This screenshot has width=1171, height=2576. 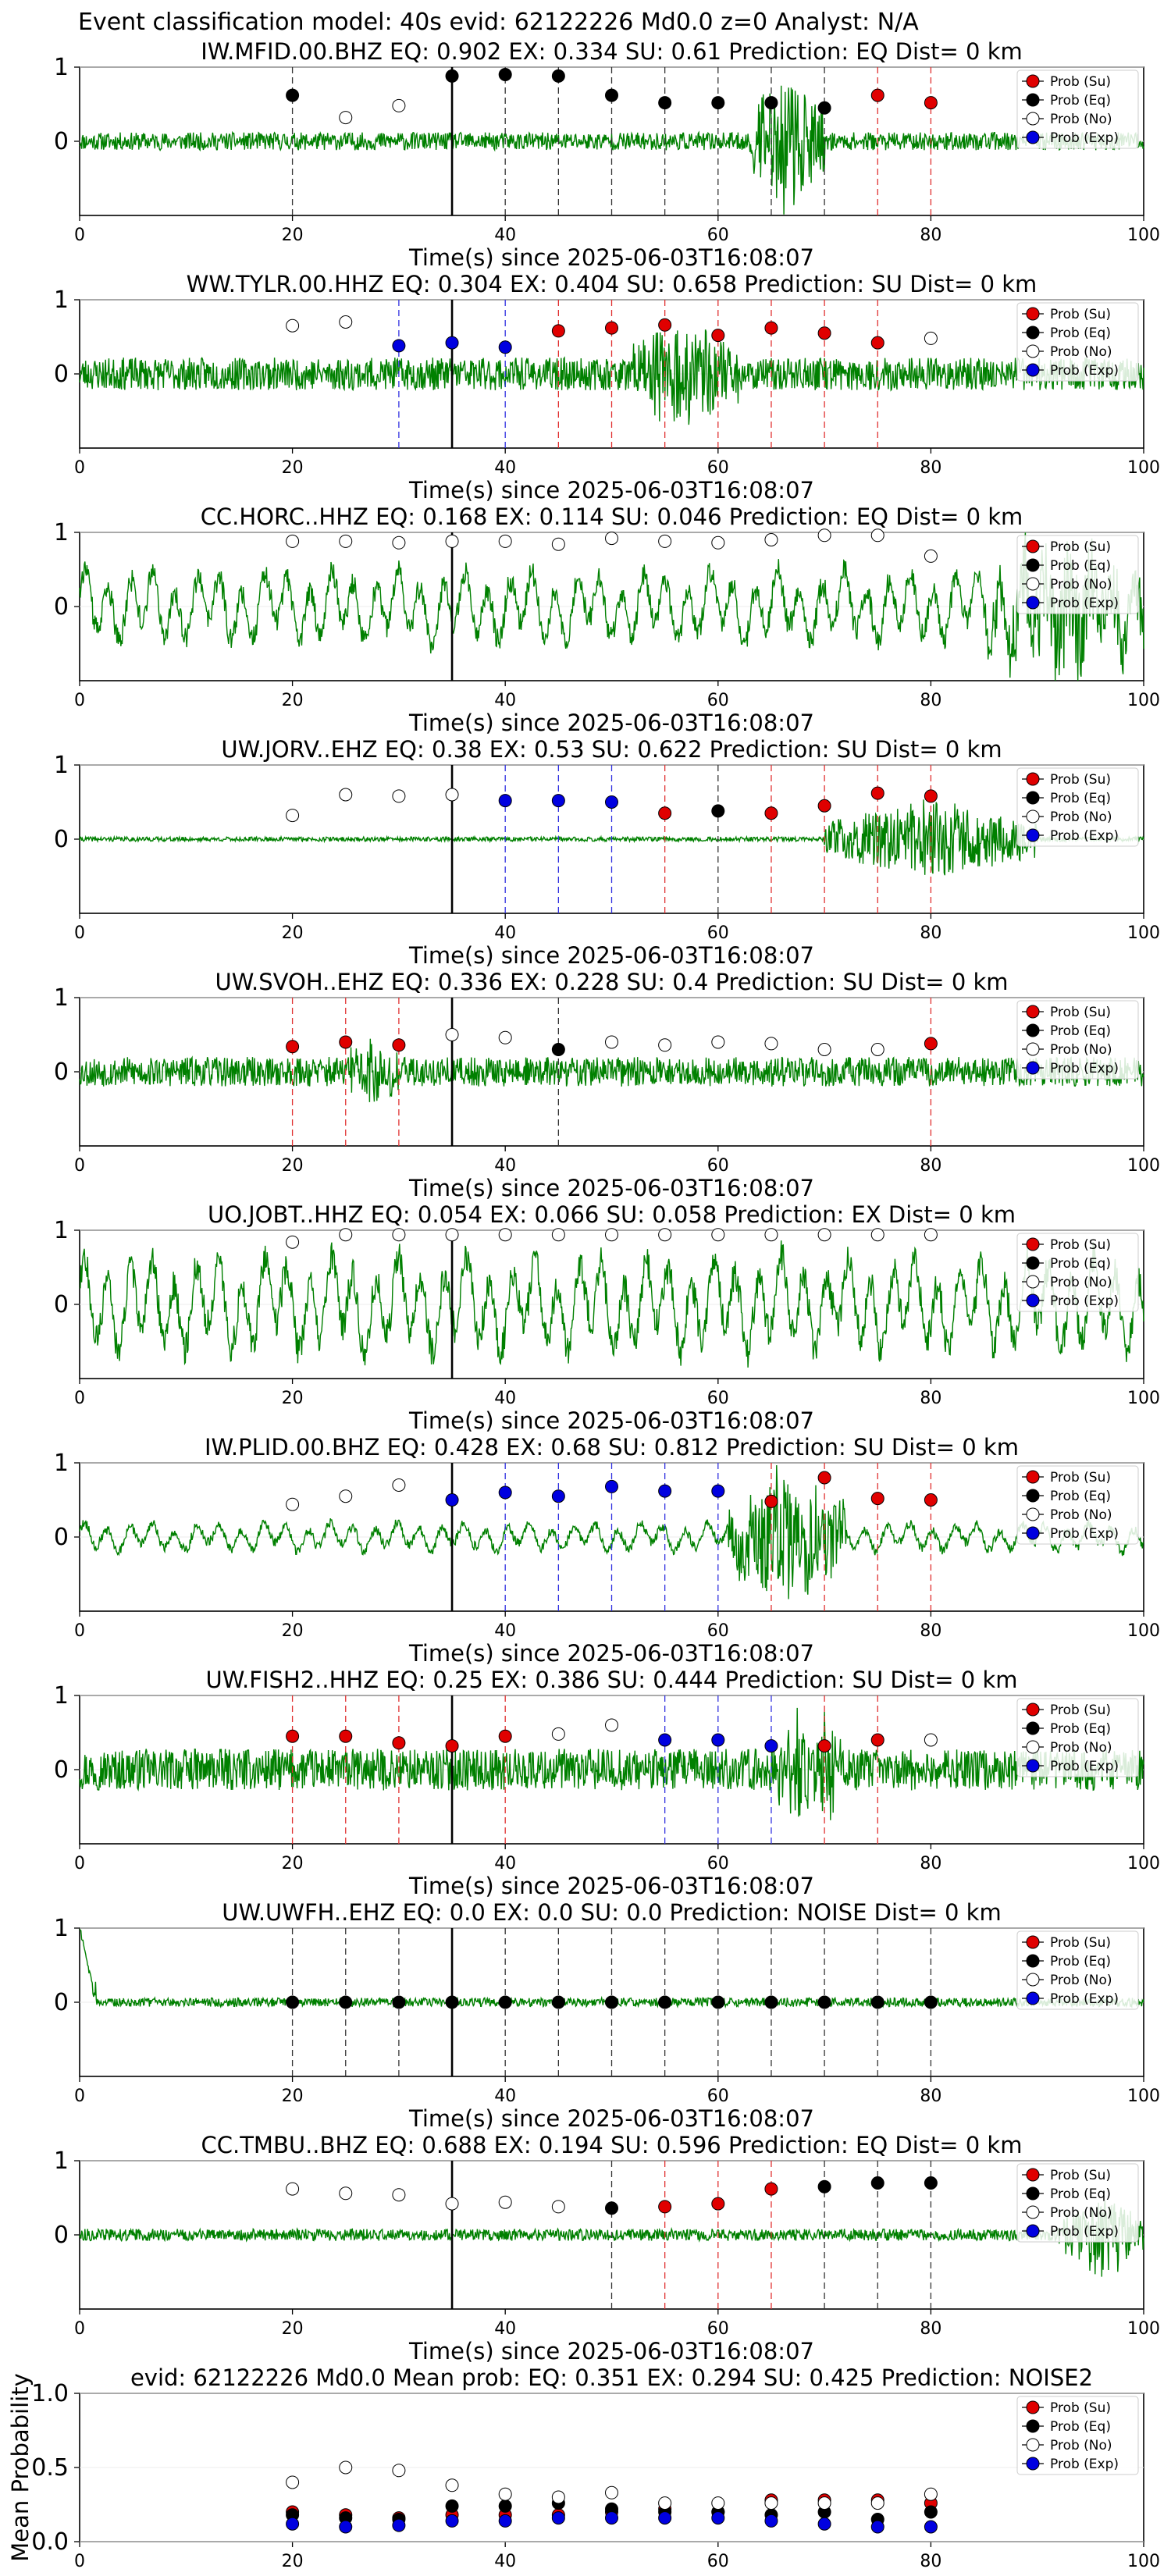 What do you see at coordinates (452, 2521) in the screenshot?
I see `mean-prob-point-exp` at bounding box center [452, 2521].